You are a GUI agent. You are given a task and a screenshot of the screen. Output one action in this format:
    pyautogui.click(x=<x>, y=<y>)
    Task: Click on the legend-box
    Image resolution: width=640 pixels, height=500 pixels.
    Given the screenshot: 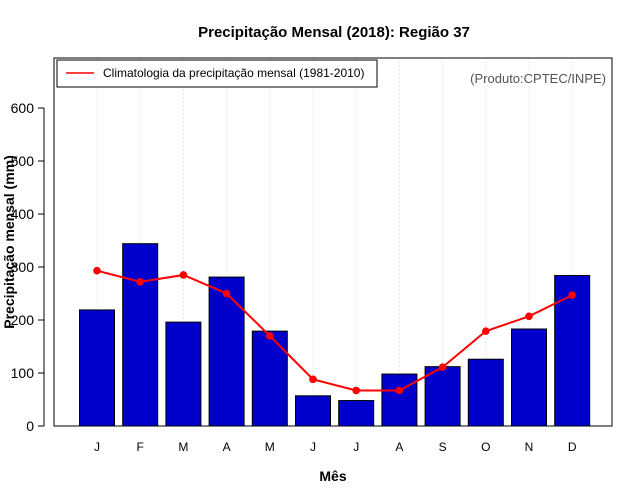 What is the action you would take?
    pyautogui.click(x=217, y=73)
    